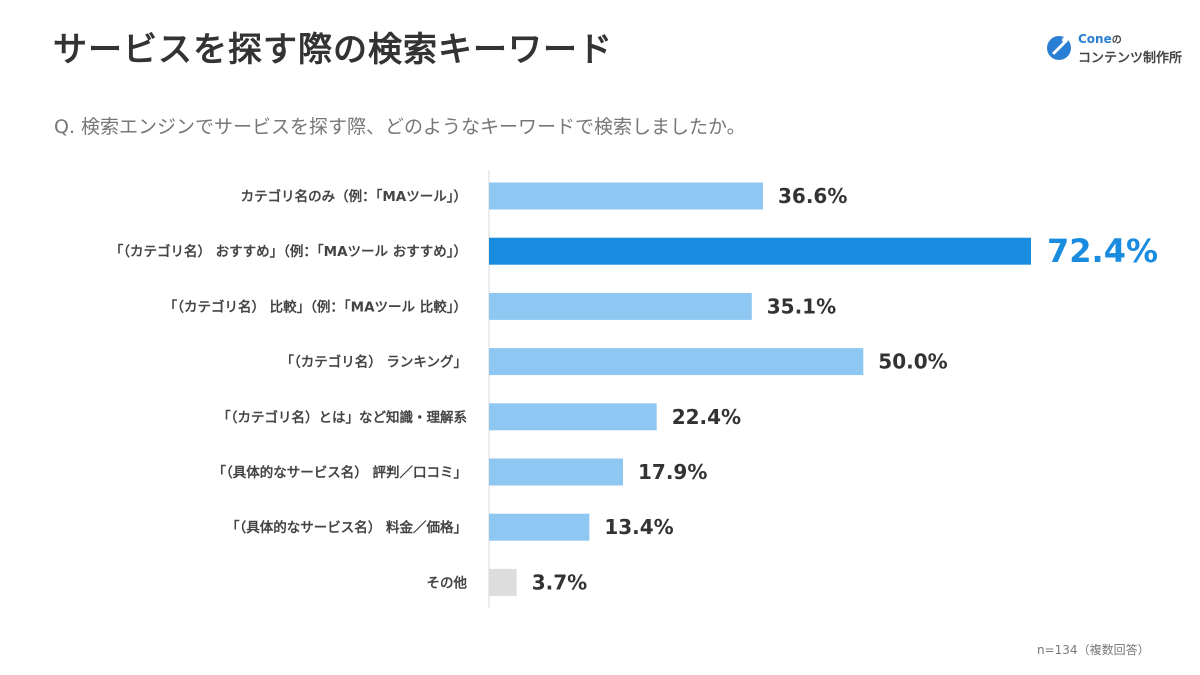 This screenshot has height=675, width=1200. Describe the element at coordinates (400, 127) in the screenshot. I see `survey-question: Q. 検索エンジンでサービスを探す際、どのようなキーワードで検索しましたか。` at that location.